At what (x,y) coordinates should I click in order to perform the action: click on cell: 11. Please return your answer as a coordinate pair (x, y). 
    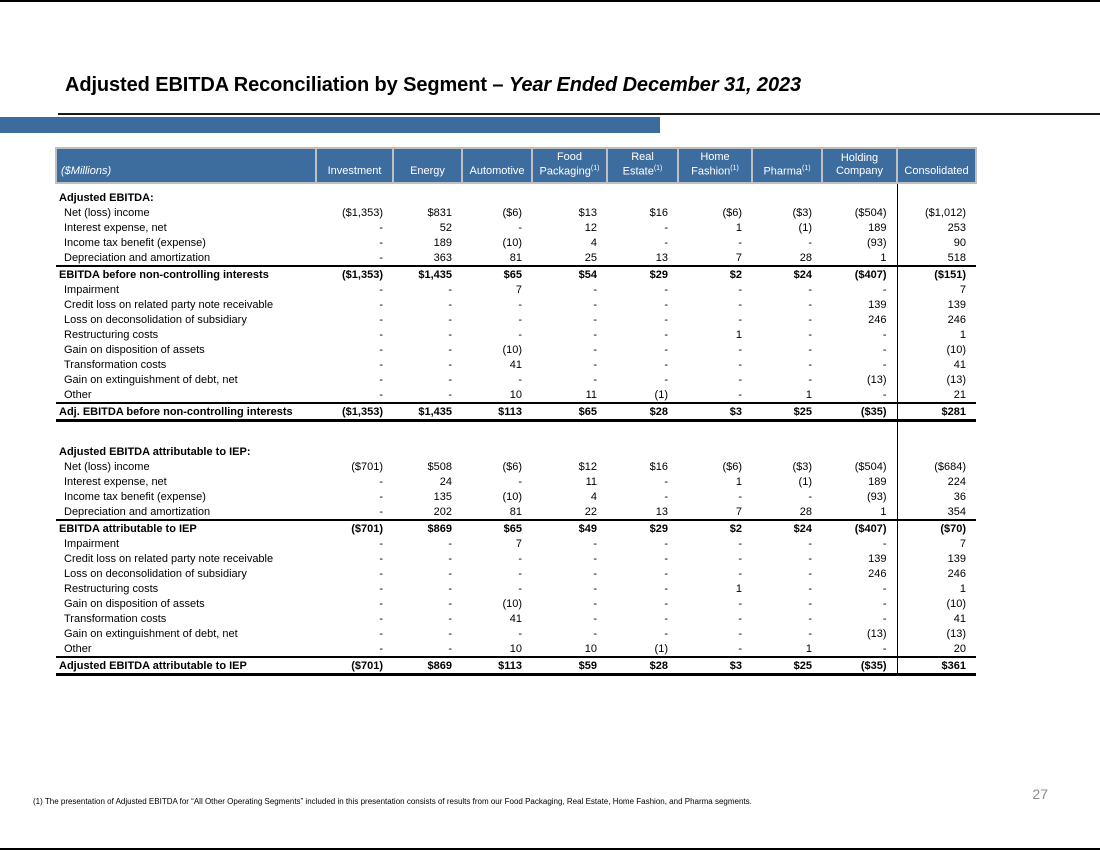
    Looking at the image, I should click on (591, 394).